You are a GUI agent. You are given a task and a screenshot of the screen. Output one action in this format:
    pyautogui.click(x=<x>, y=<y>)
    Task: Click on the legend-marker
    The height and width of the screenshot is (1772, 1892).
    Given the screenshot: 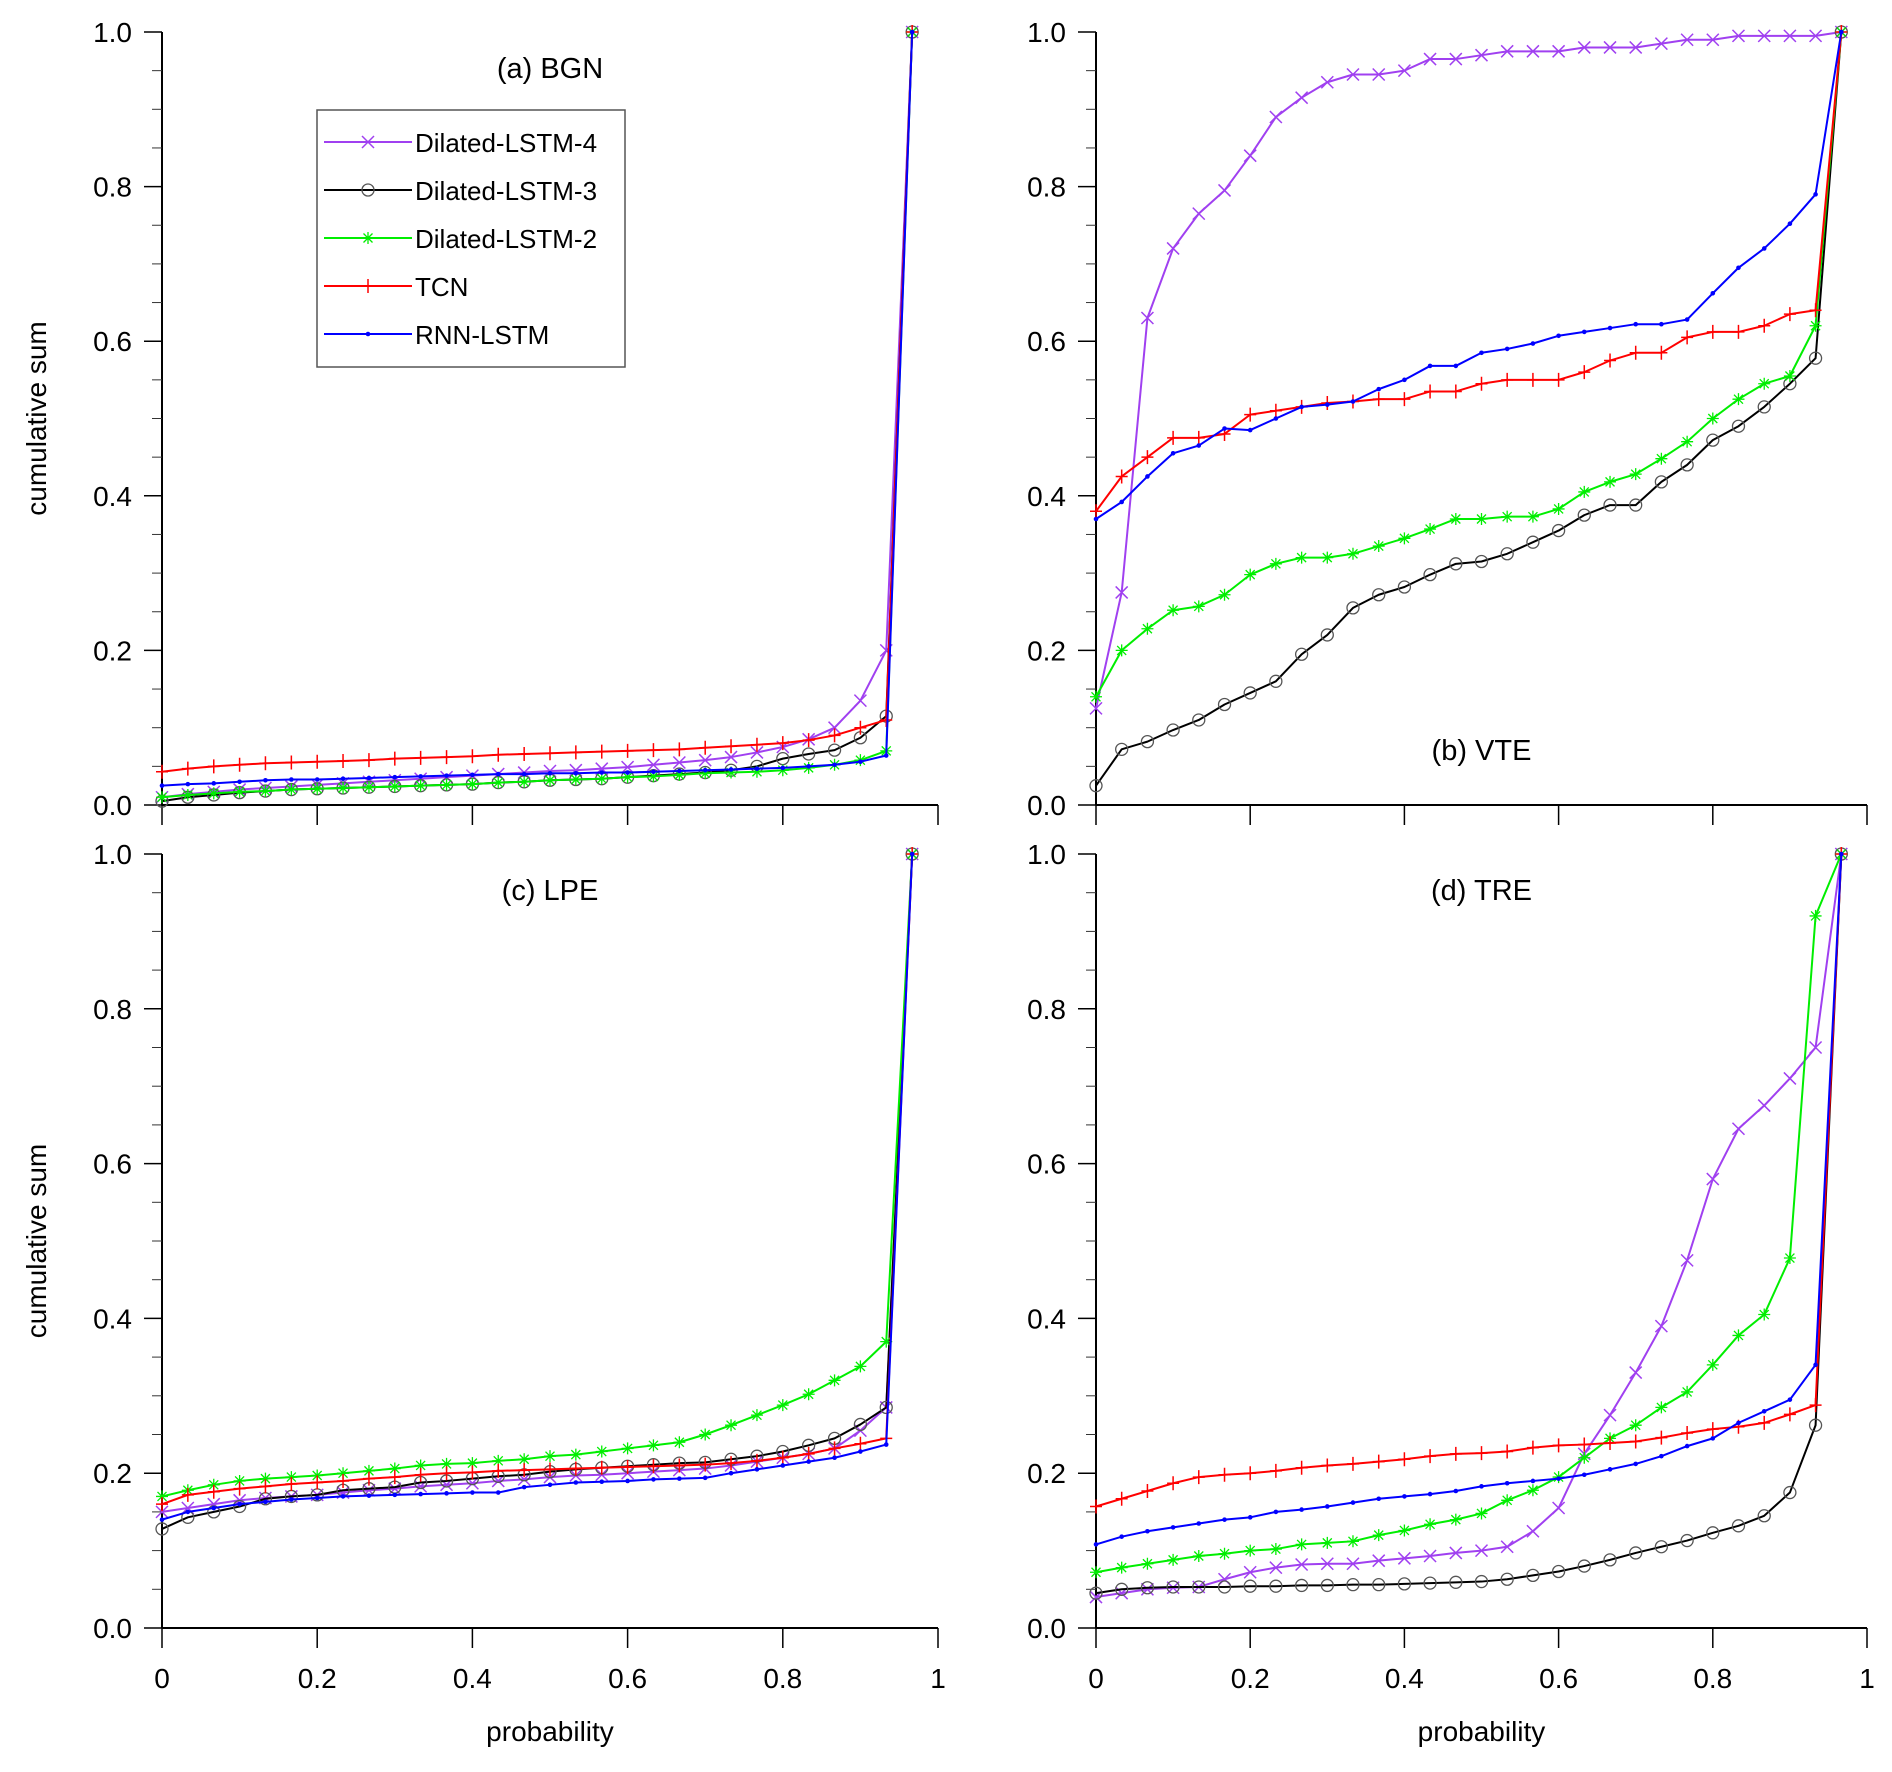 What is the action you would take?
    pyautogui.click(x=368, y=190)
    